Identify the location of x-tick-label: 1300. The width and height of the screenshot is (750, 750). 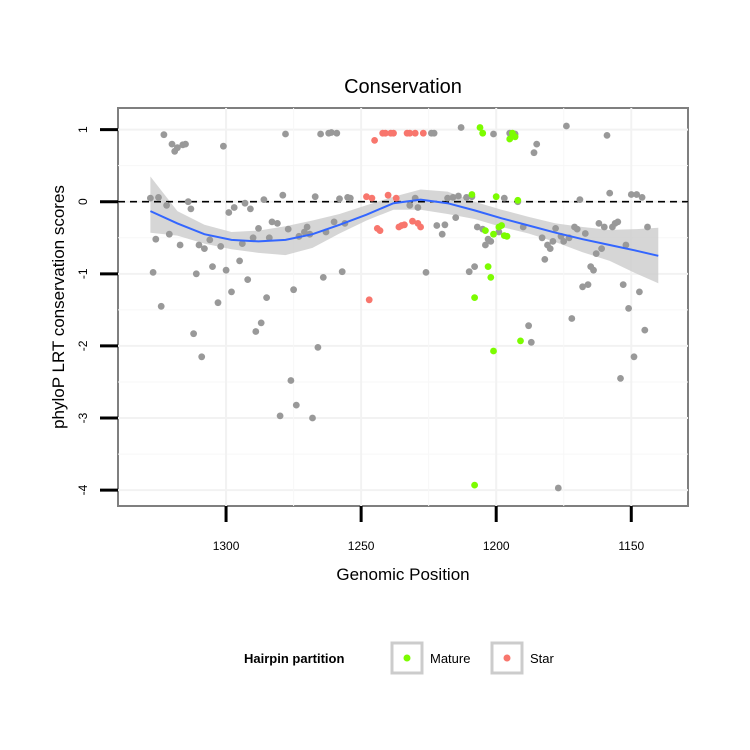
(226, 546).